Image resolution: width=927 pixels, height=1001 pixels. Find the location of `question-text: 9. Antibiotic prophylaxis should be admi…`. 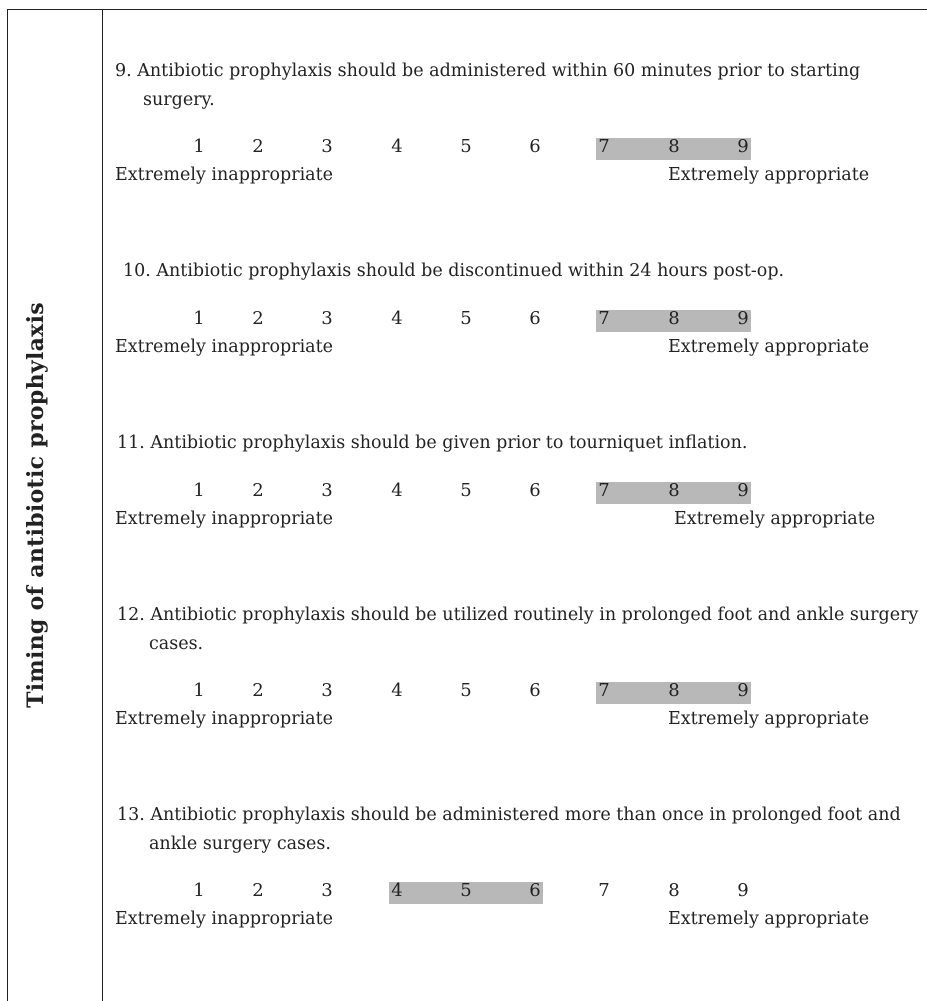

question-text: 9. Antibiotic prophylaxis should be admi… is located at coordinates (488, 85).